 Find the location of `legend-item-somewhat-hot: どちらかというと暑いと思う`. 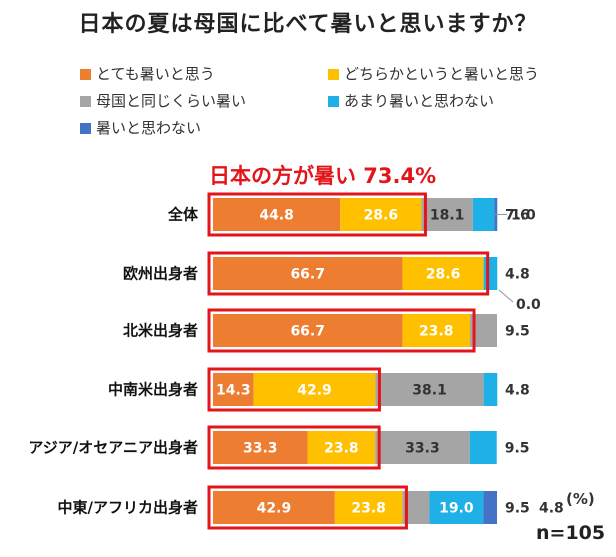

legend-item-somewhat-hot: どちらかというと暑いと思う is located at coordinates (433, 73).